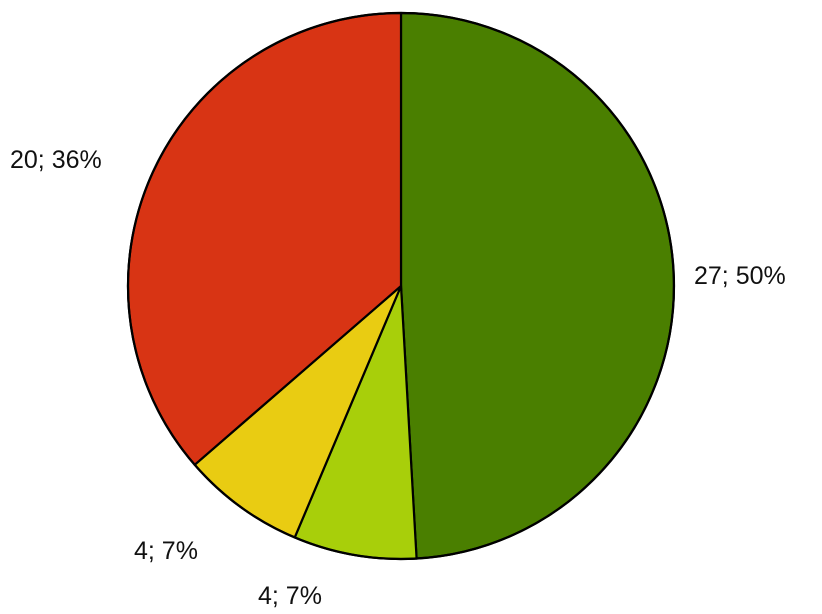  Describe the element at coordinates (56, 160) in the screenshot. I see `slice-label-4: 20; 36%` at that location.